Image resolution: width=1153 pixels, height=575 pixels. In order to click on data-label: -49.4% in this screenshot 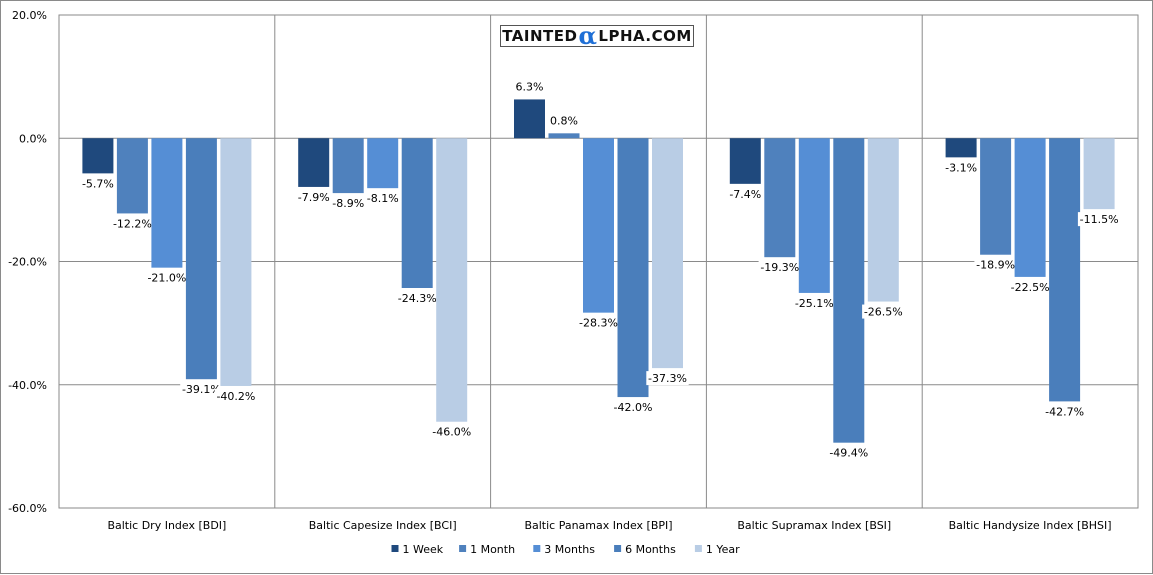, I will do `click(848, 453)`.